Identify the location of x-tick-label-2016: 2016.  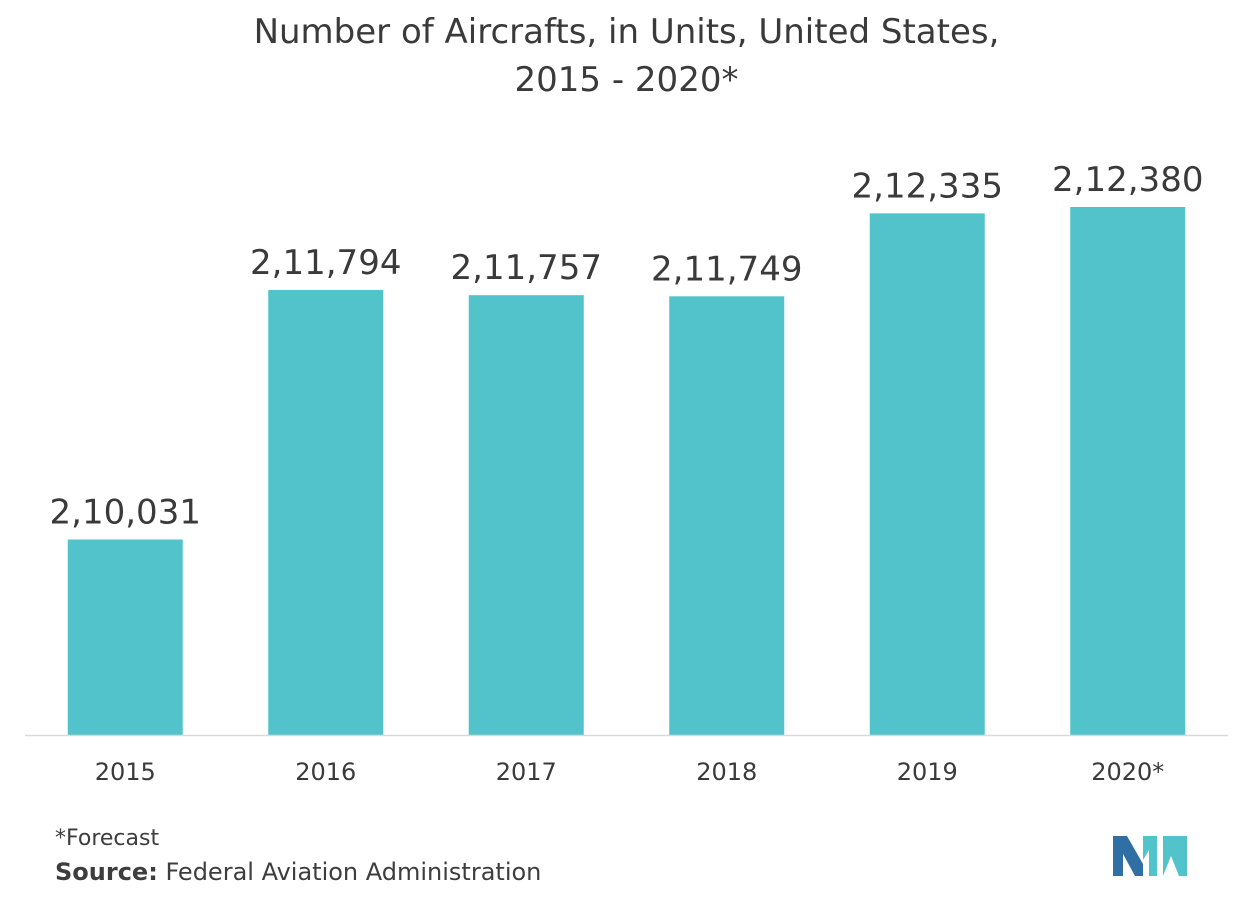
(325, 772).